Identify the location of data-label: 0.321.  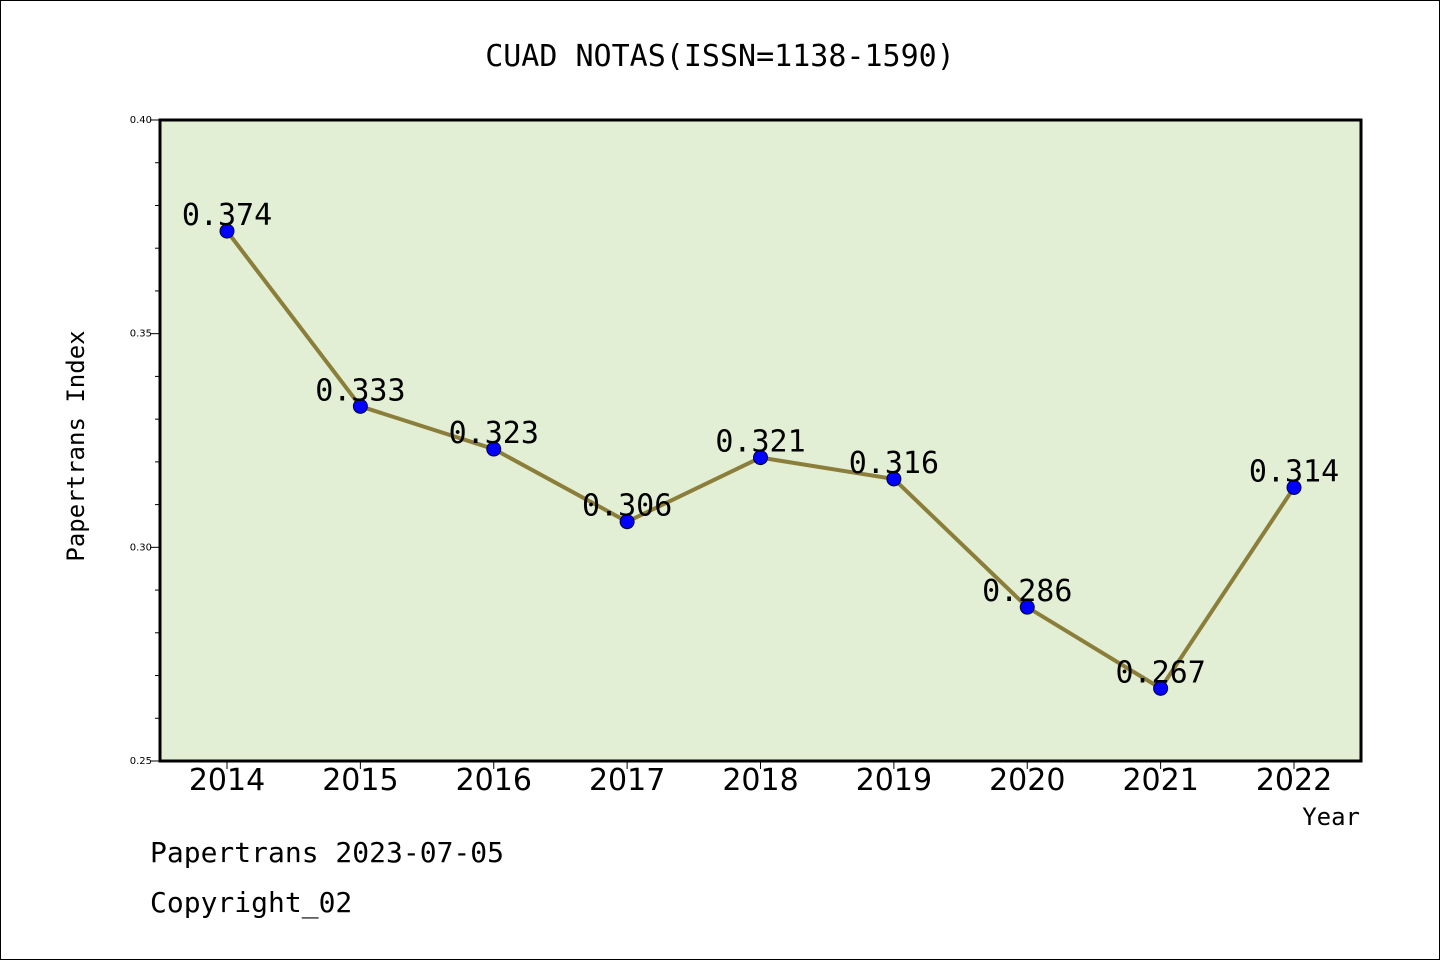
(760, 442).